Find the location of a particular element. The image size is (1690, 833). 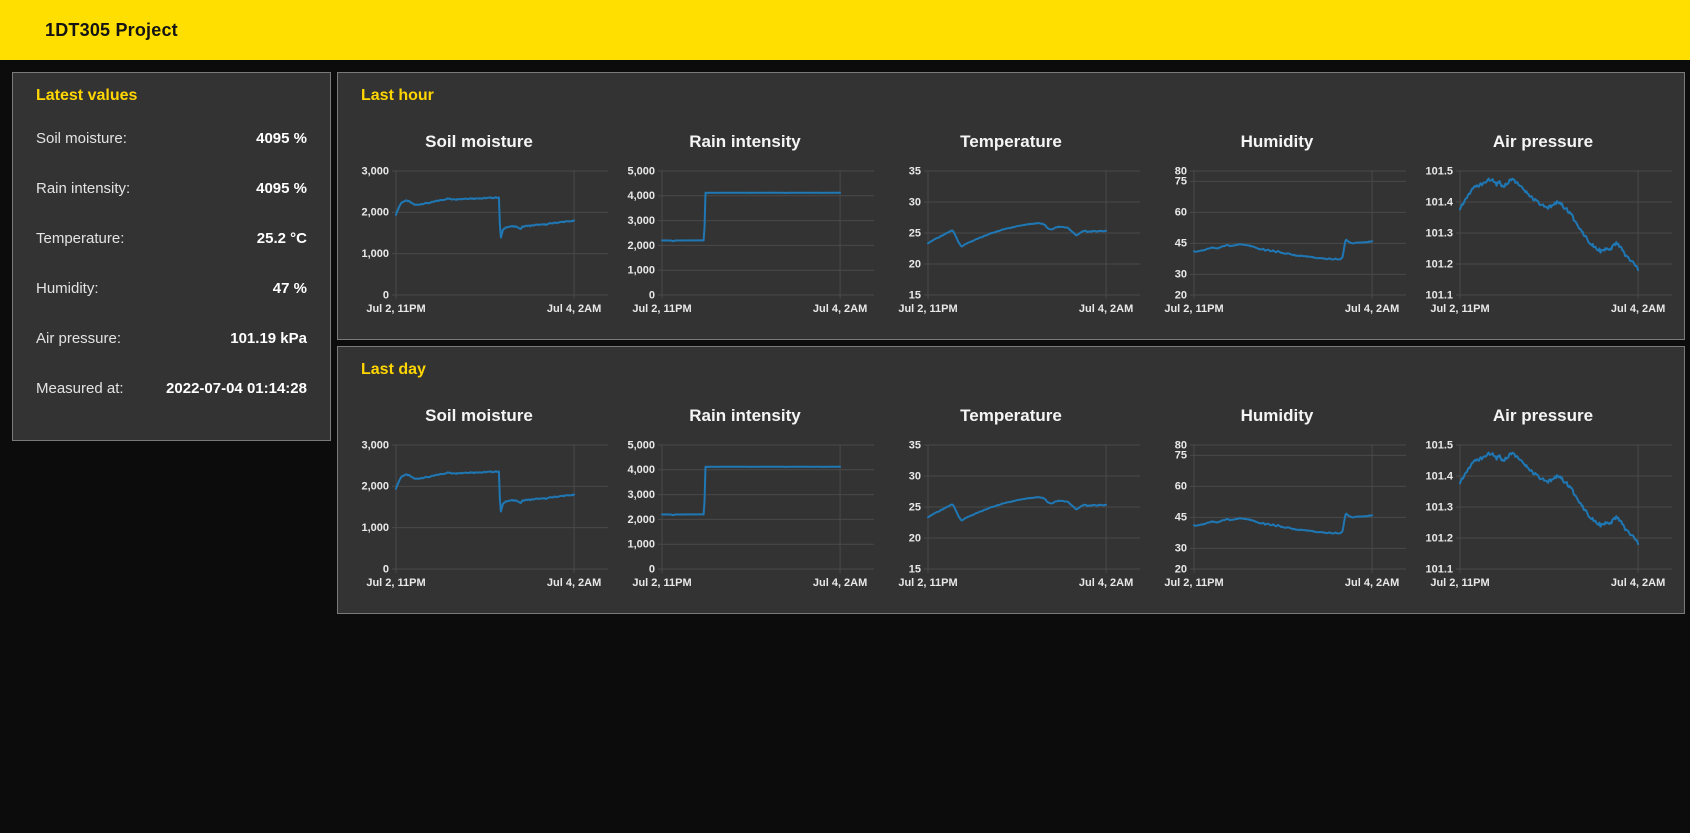

latest-value-row: Temperature: 25.2 °C is located at coordinates (171, 238).